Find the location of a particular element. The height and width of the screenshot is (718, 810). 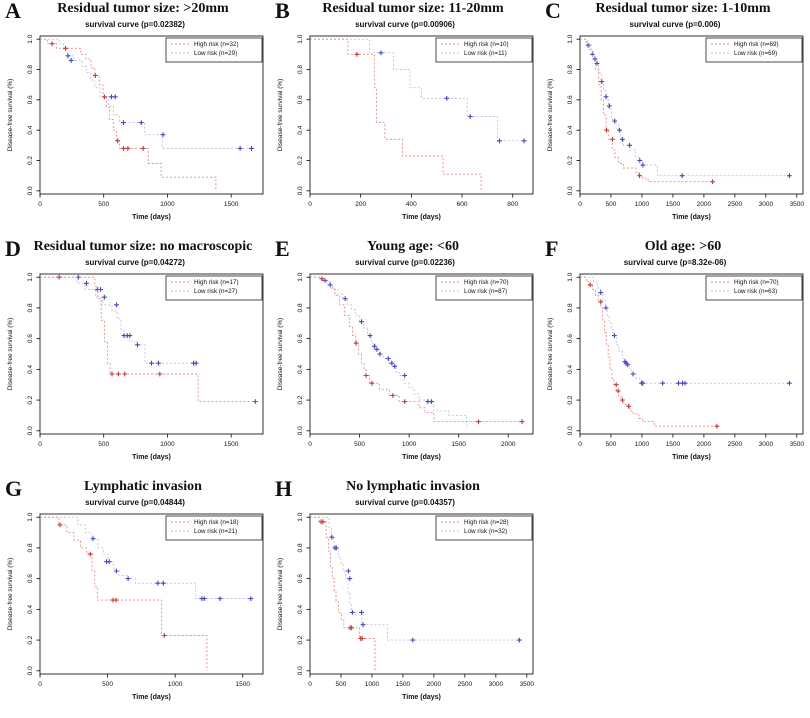

y-tick-label: 0.2 is located at coordinates (300, 639).